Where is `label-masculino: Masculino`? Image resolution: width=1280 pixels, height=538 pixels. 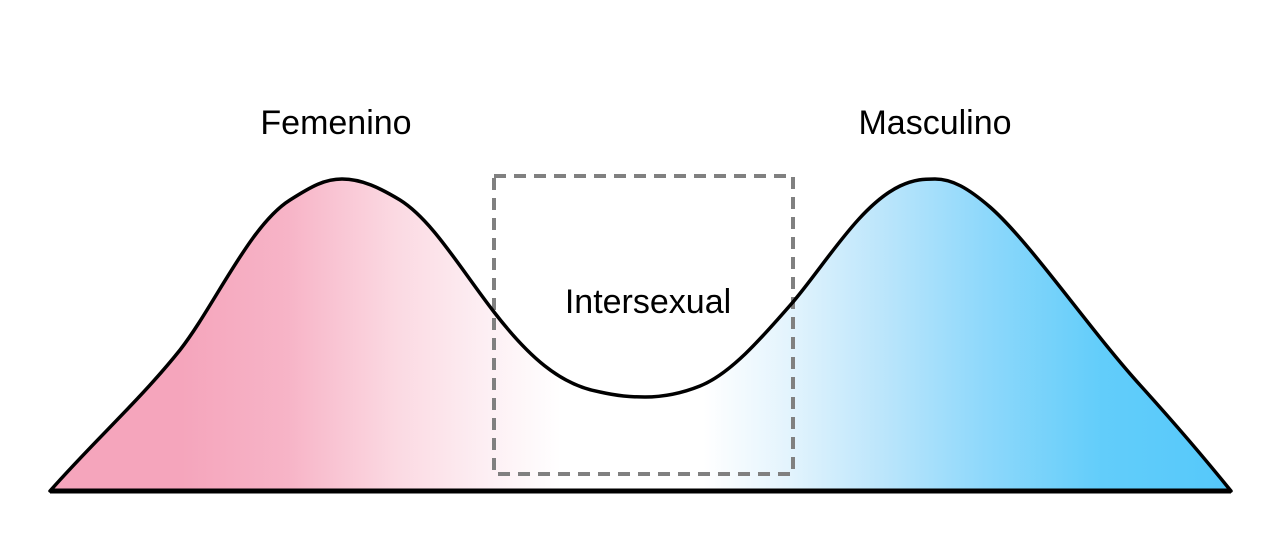 label-masculino: Masculino is located at coordinates (935, 123).